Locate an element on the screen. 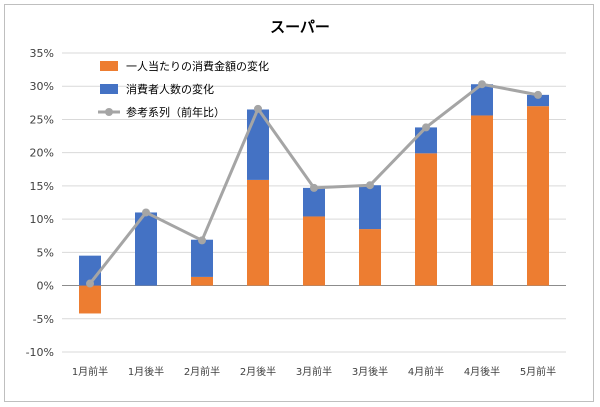 The image size is (600, 407). y-tick-label: 25% is located at coordinates (42, 119).